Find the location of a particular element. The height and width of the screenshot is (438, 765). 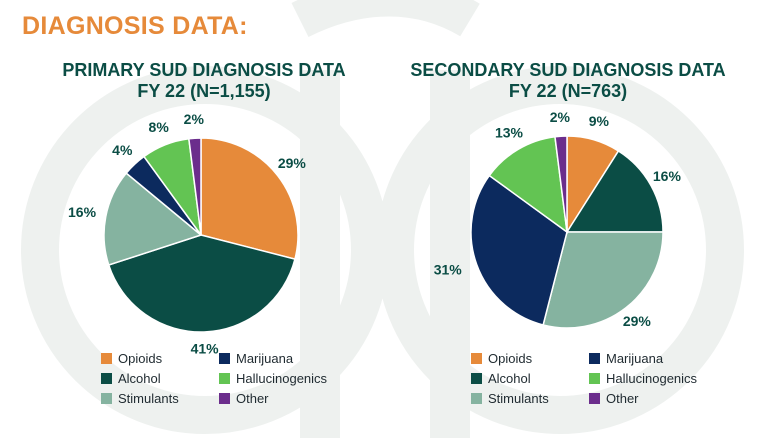

secondary-legend-item-marijuana: Marijuana is located at coordinates (655, 358).